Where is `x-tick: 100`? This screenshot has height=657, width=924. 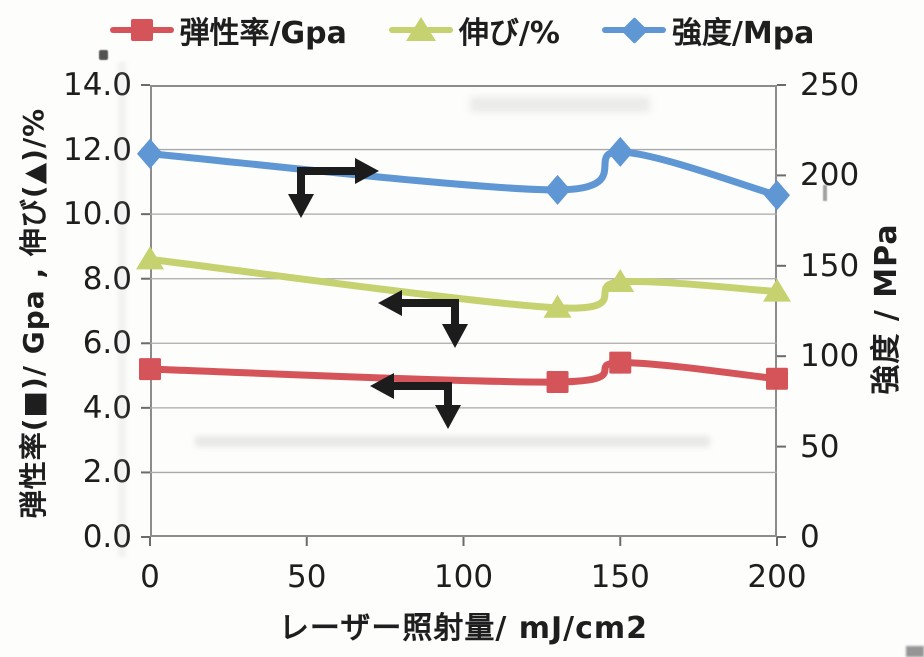 x-tick: 100 is located at coordinates (463, 577).